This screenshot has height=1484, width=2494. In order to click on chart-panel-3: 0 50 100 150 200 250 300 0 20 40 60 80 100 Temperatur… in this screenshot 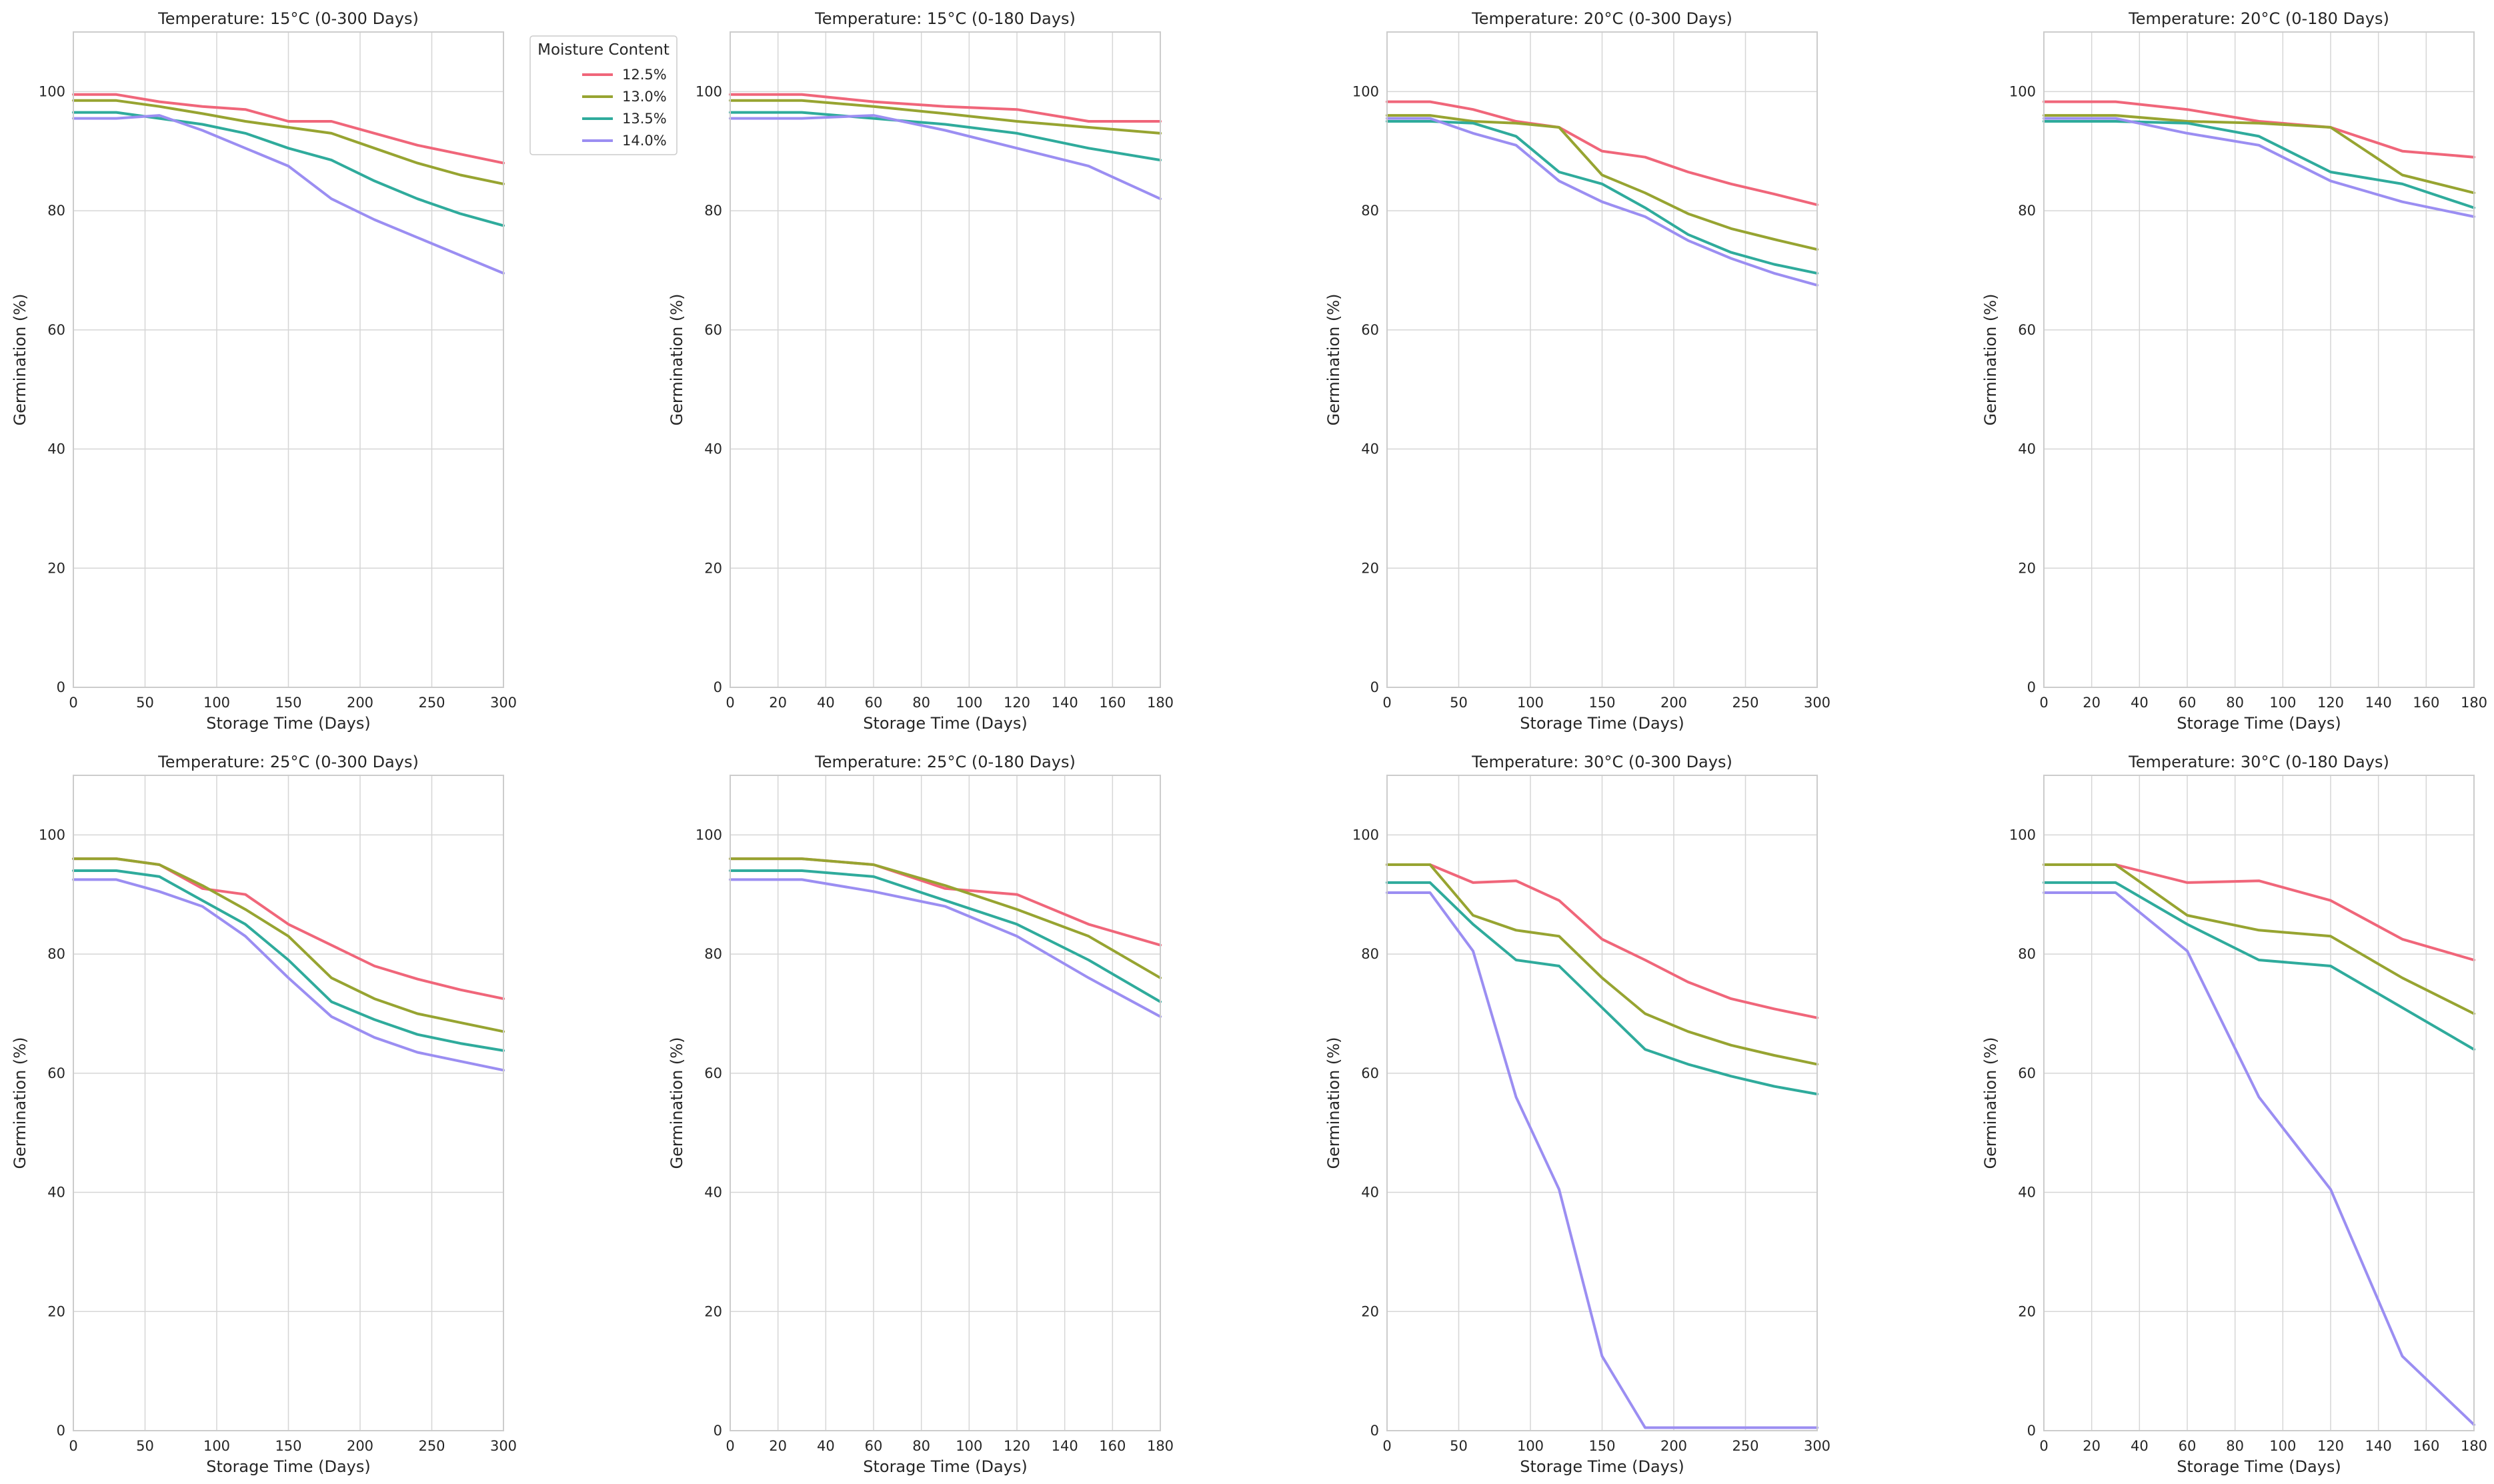, I will do `click(1577, 371)`.